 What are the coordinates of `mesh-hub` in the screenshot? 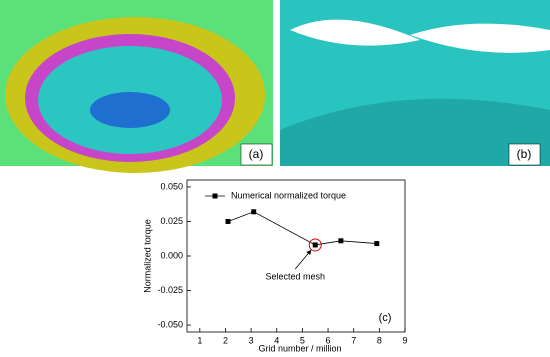 It's located at (130, 110).